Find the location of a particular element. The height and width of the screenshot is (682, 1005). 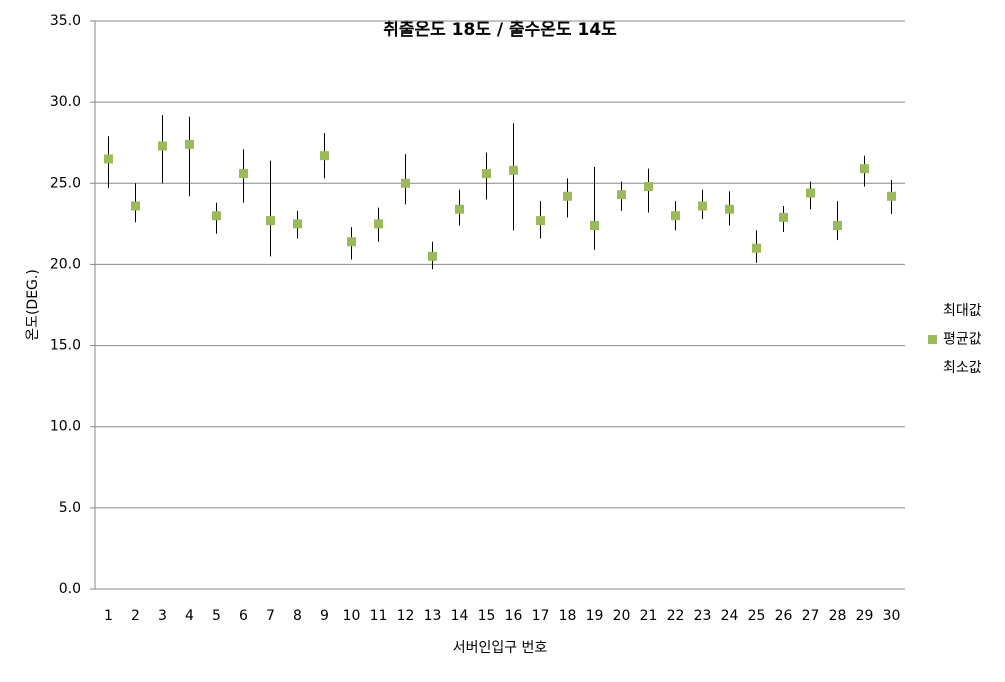

x-tick-label: 5 is located at coordinates (216, 616).